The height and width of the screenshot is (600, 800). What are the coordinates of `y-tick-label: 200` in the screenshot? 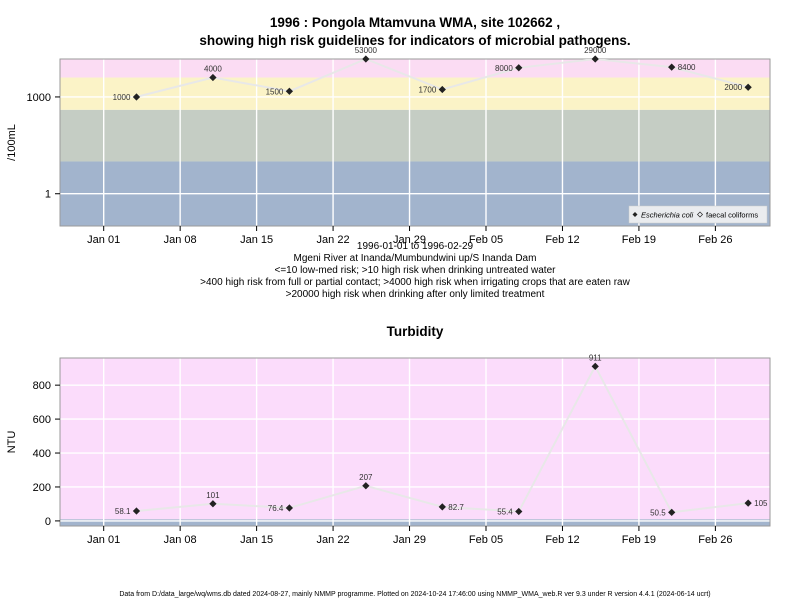 It's located at (42, 488).